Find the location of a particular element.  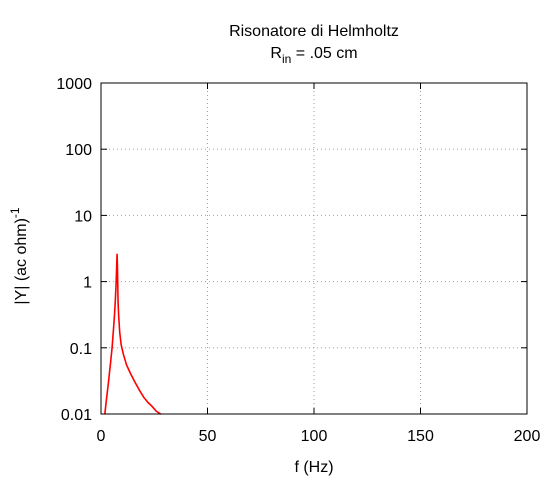

x-tick-label: 150 is located at coordinates (420, 436).